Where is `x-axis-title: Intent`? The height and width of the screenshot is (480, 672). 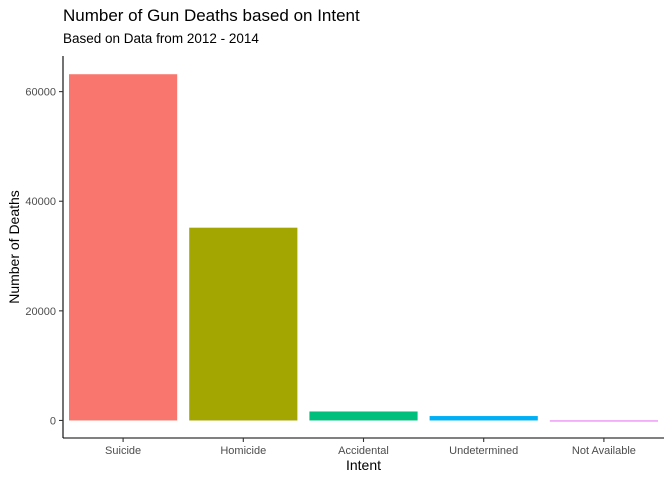
x-axis-title: Intent is located at coordinates (363, 465).